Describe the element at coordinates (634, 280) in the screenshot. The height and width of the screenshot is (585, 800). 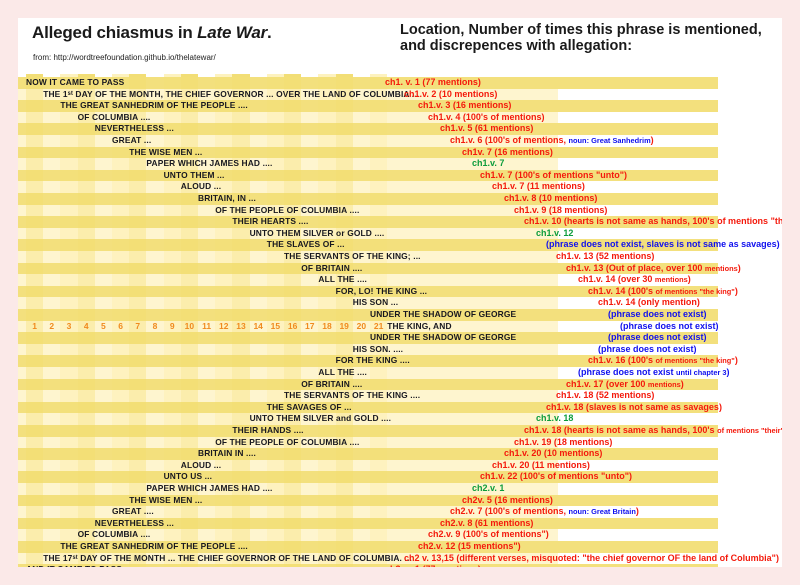
I see `verse-annotation: ch1.v. 14 (over 30 mentions)` at that location.